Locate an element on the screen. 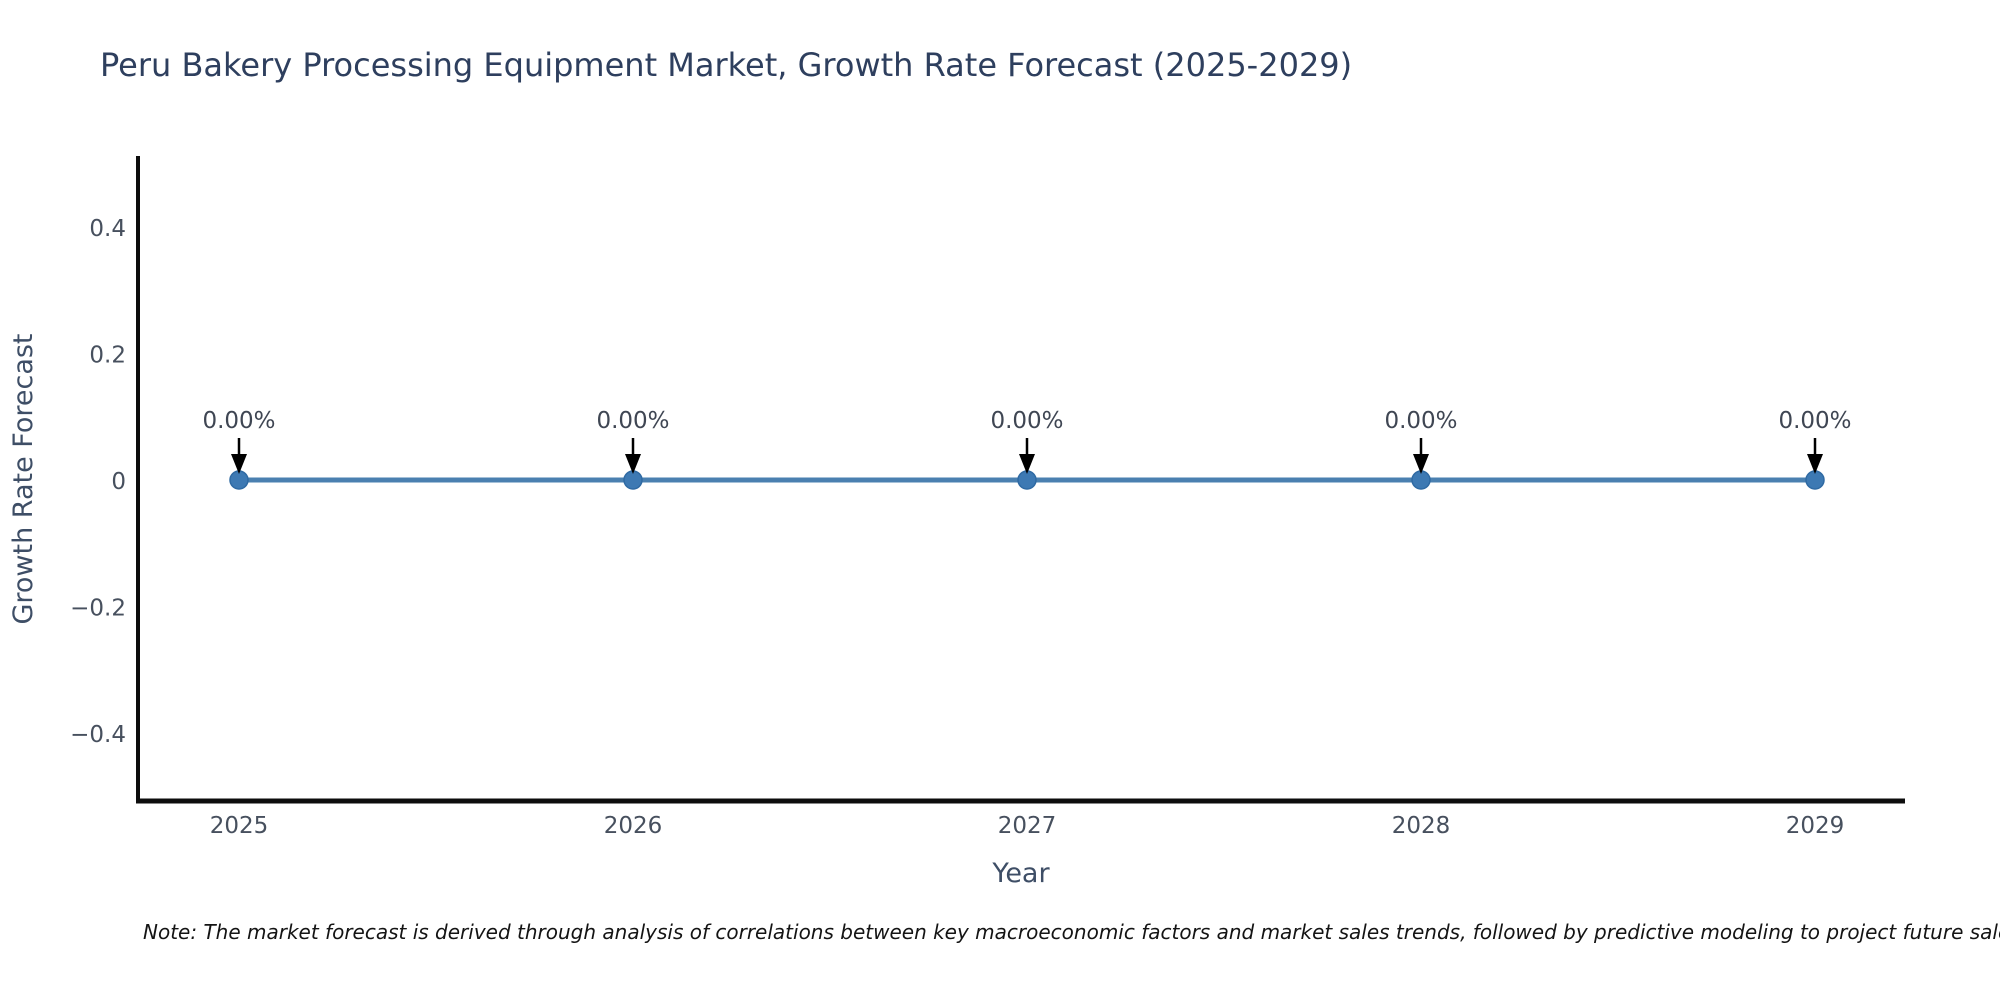 This screenshot has width=2000, height=1000. x-tick-label: 2027 is located at coordinates (1027, 826).